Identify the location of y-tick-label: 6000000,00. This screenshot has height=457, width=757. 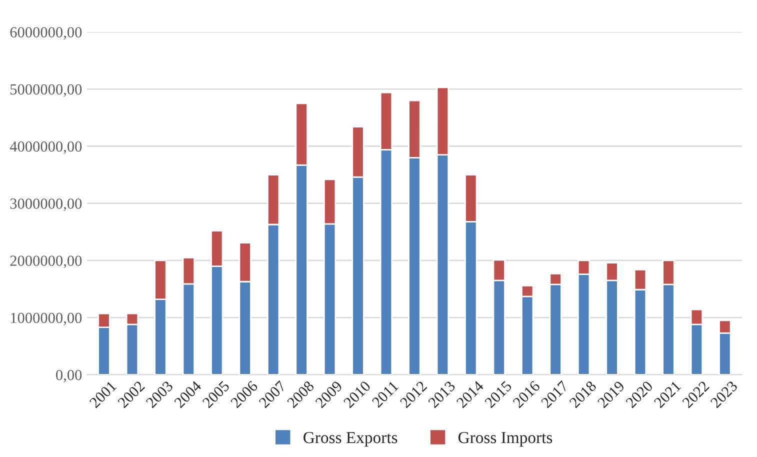
(46, 33).